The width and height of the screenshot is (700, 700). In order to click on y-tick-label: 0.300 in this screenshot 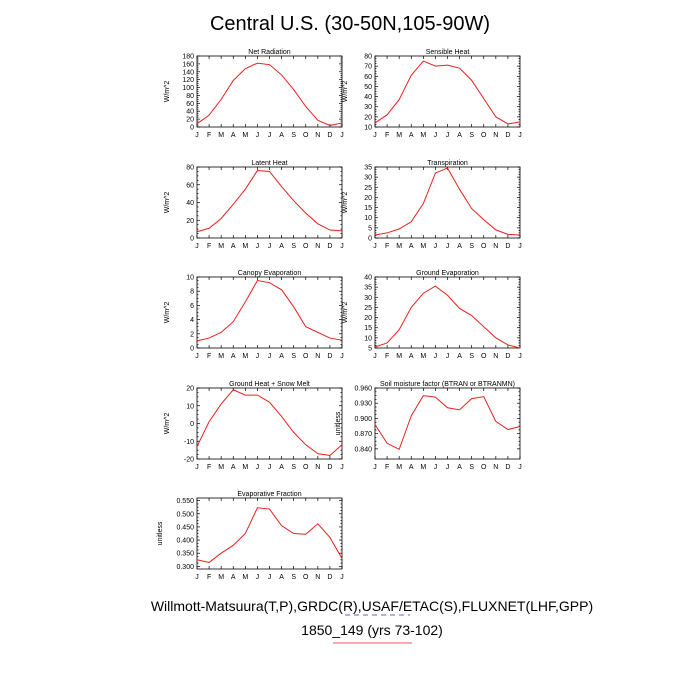, I will do `click(185, 567)`.